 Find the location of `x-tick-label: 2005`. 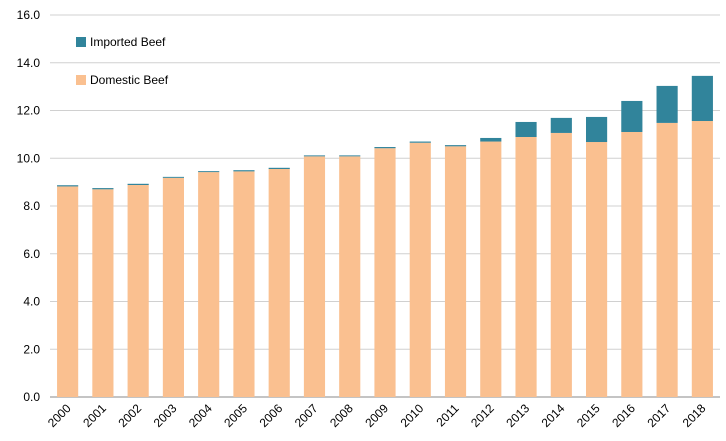

x-tick-label: 2005 is located at coordinates (235, 415).